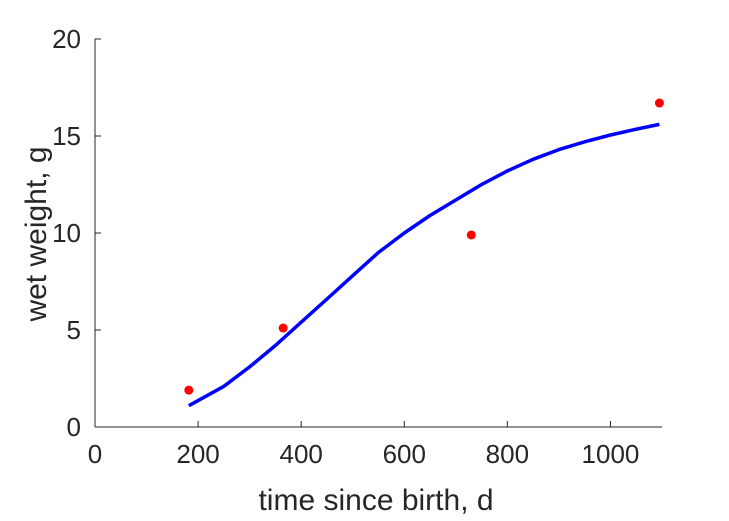 The height and width of the screenshot is (521, 729). I want to click on x-tick-label: 400, so click(300, 454).